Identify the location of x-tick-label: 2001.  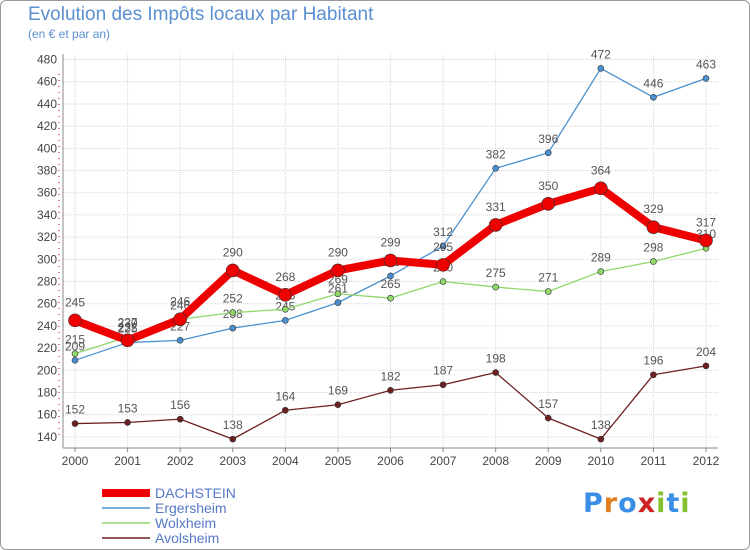
(127, 461).